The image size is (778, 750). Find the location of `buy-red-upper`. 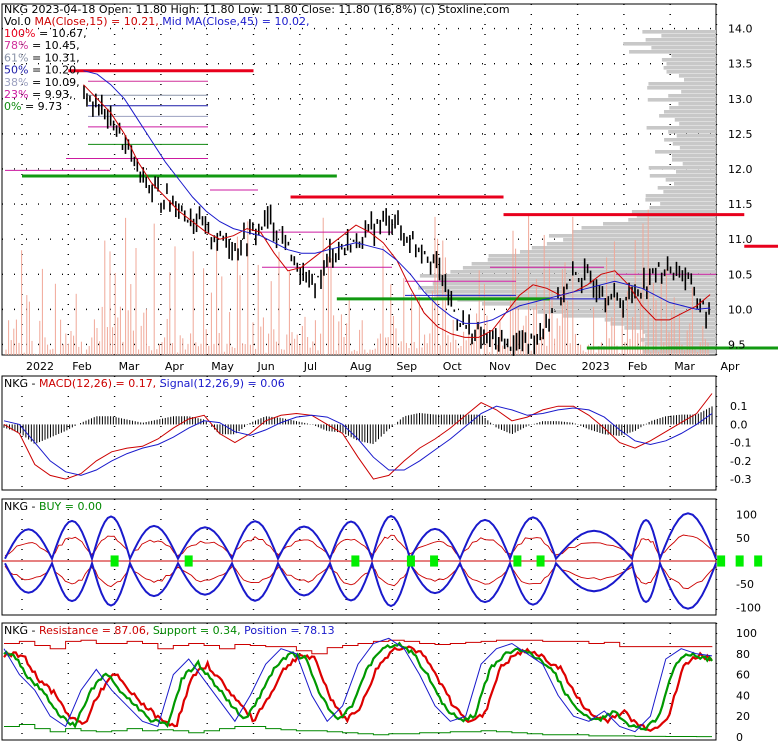

buy-red-upper is located at coordinates (360, 546).